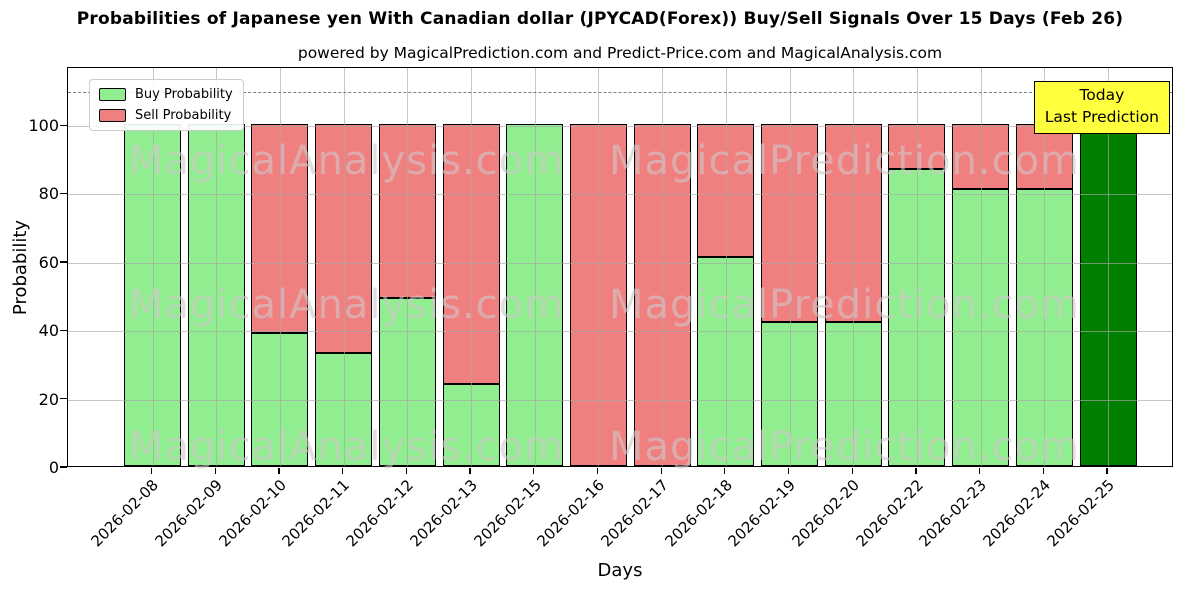 Image resolution: width=1200 pixels, height=600 pixels. Describe the element at coordinates (48, 194) in the screenshot. I see `y-tick-label-80: 80` at that location.